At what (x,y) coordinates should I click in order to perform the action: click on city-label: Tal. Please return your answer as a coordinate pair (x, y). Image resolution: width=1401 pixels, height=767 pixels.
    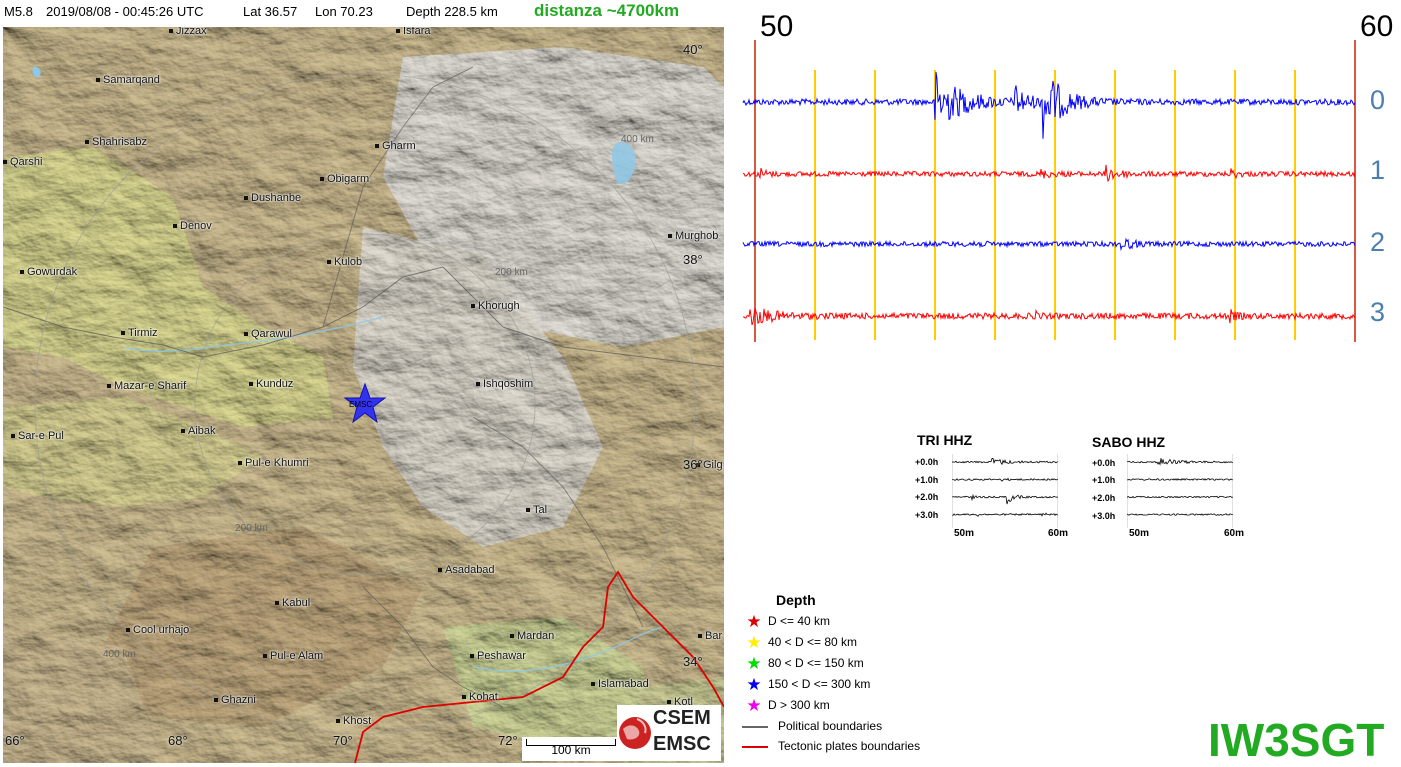
    Looking at the image, I should click on (536, 510).